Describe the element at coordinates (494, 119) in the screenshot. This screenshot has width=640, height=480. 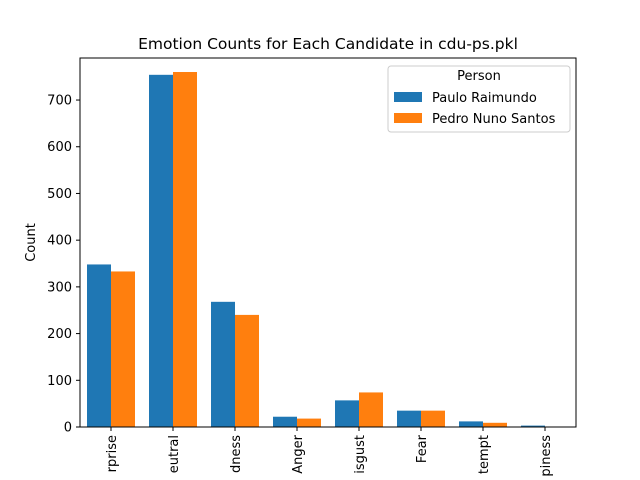
I see `legend-label: Pedro Nuno Santos` at that location.